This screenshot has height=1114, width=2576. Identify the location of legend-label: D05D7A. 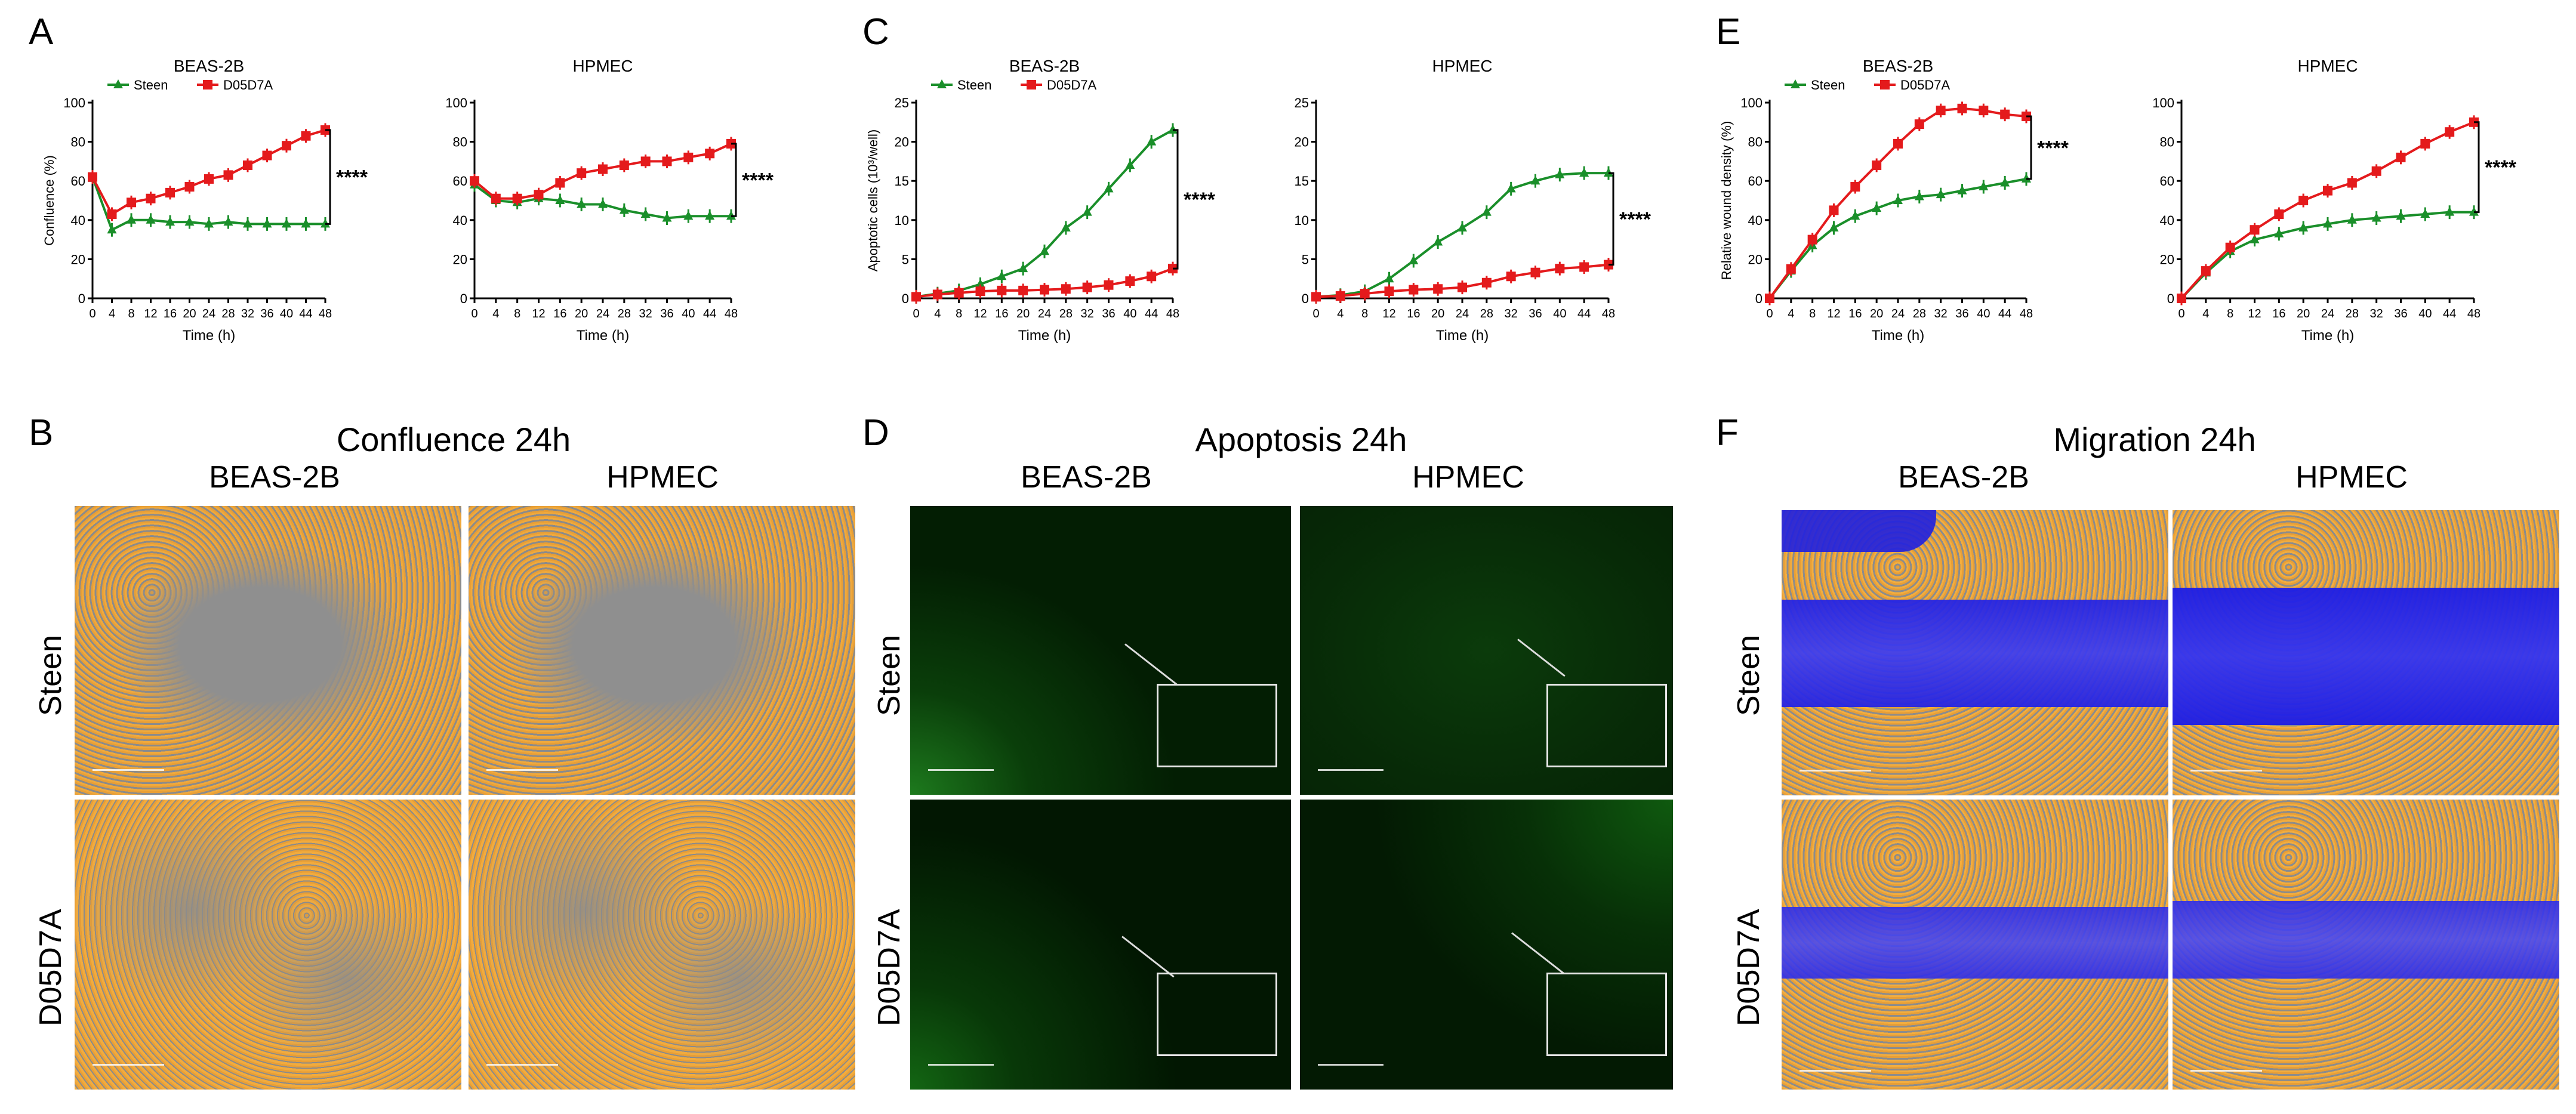
(248, 85).